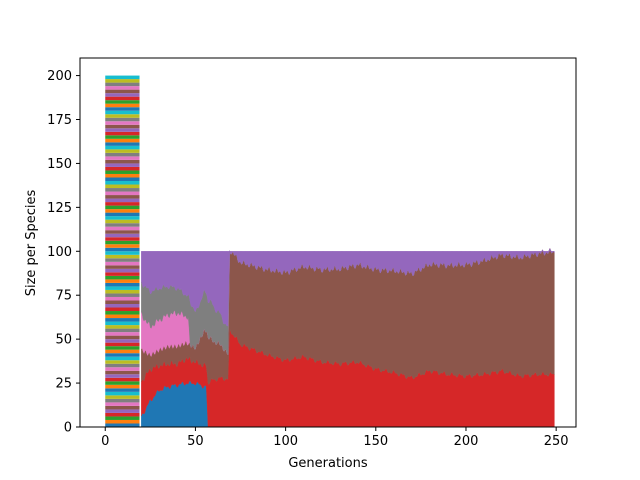 This screenshot has height=480, width=640. I want to click on x-tick-label: 50, so click(195, 441).